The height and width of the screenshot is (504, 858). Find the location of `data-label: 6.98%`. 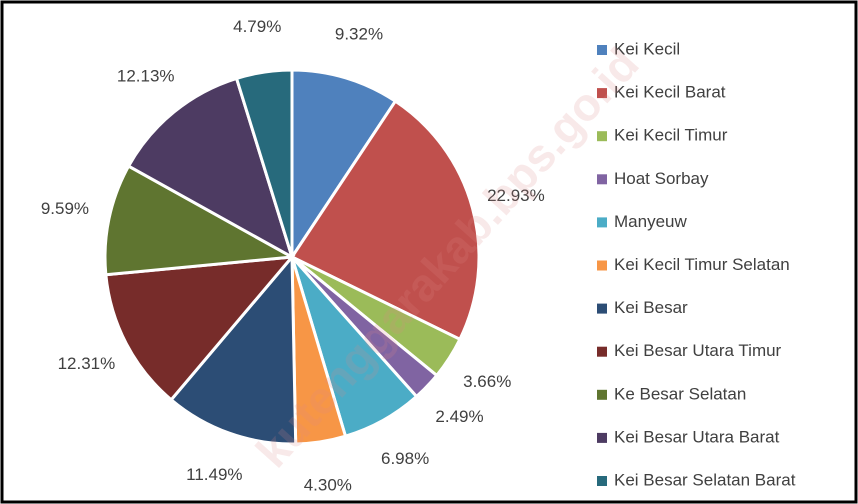

data-label: 6.98% is located at coordinates (405, 458).